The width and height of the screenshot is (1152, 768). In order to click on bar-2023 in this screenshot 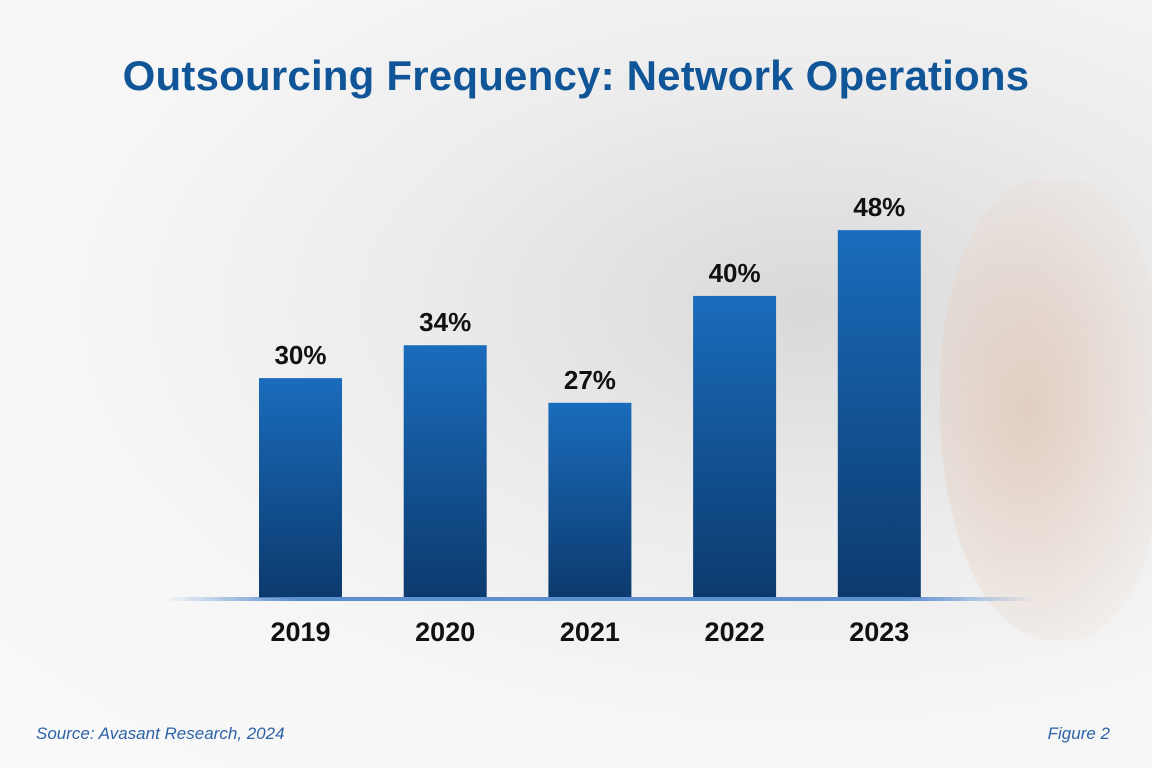, I will do `click(879, 414)`.